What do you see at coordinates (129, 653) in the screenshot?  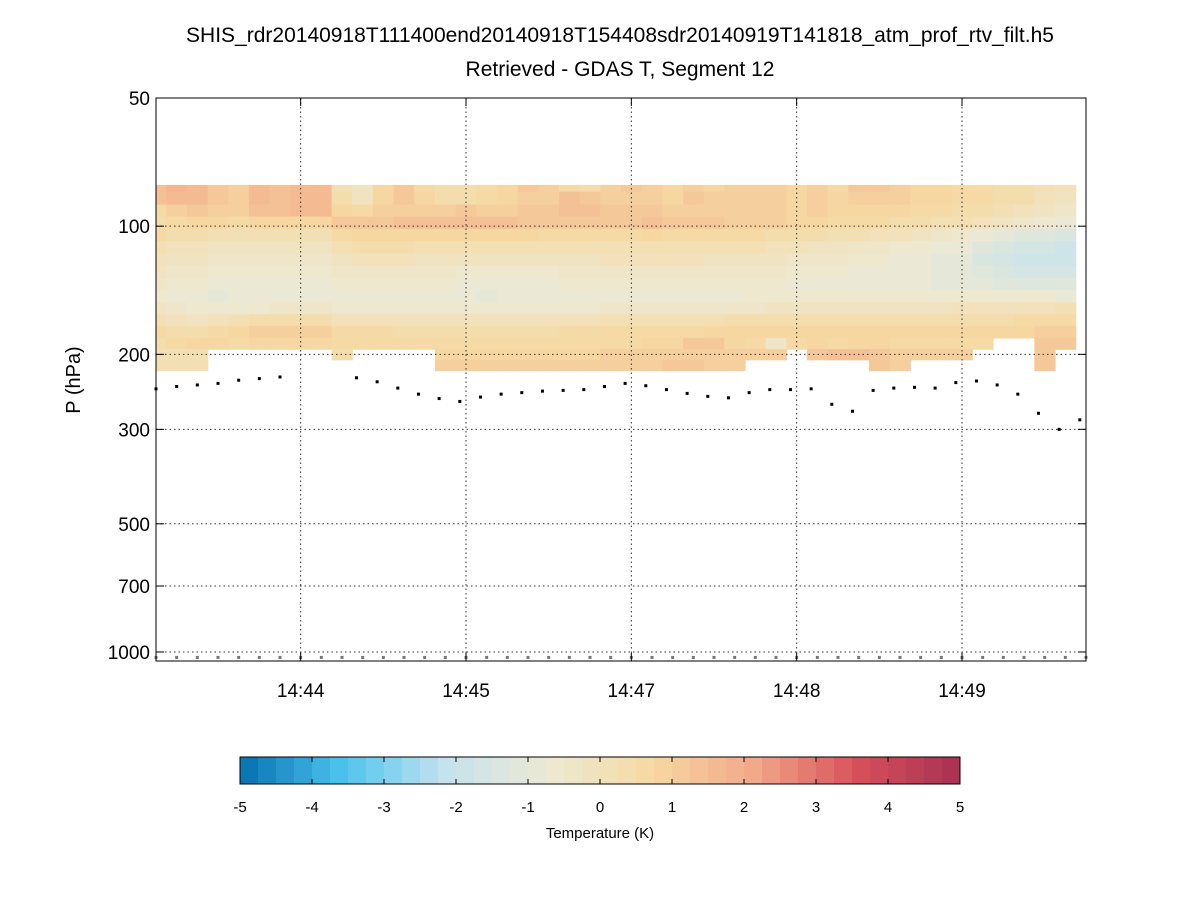 I see `y-tick-label: 1000` at bounding box center [129, 653].